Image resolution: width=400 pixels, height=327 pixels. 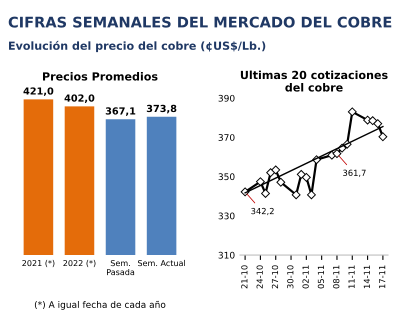 I want to click on chart-title: Precios Promedios, so click(x=100, y=76).